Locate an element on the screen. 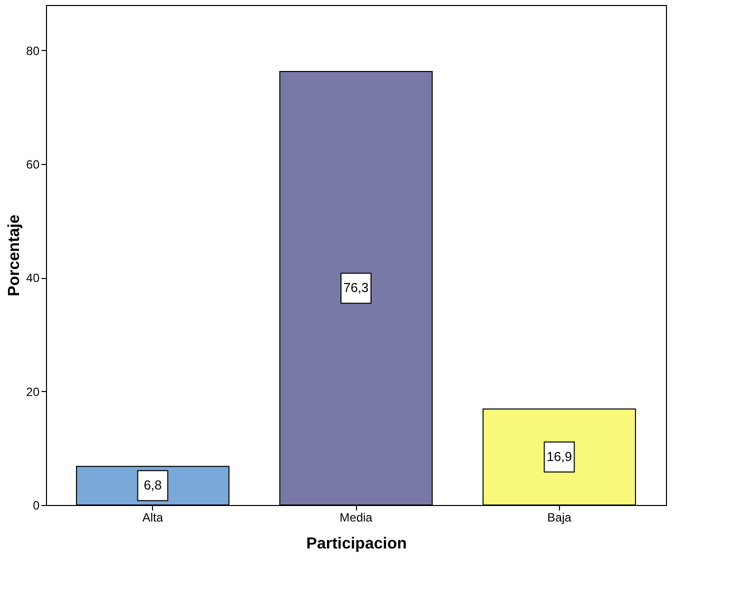  x-axis-title: Participacion is located at coordinates (356, 544).